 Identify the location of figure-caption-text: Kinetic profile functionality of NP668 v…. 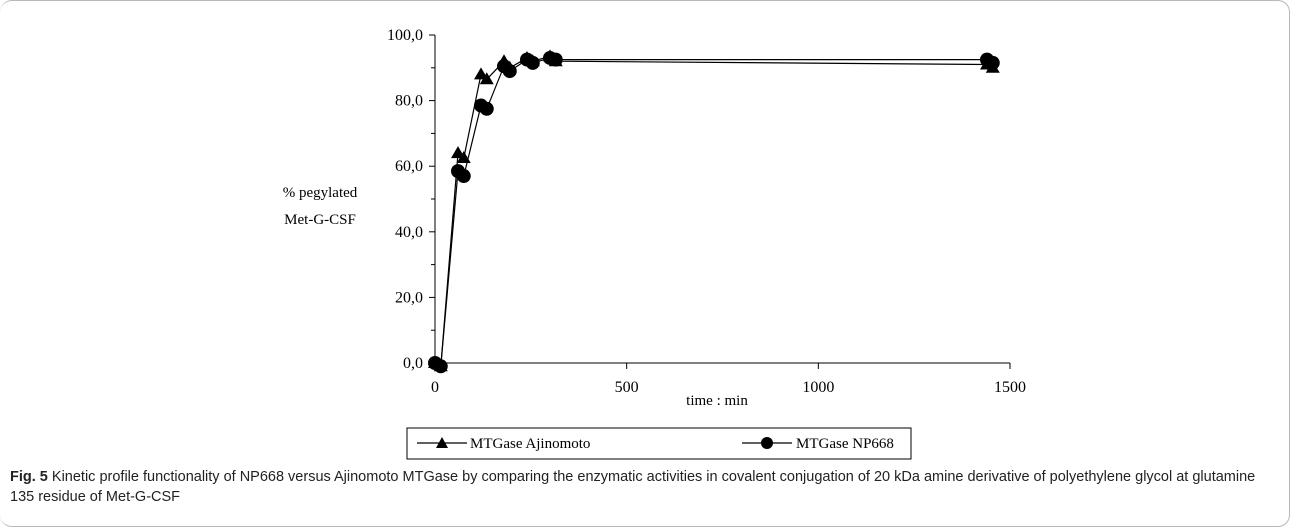
(633, 487).